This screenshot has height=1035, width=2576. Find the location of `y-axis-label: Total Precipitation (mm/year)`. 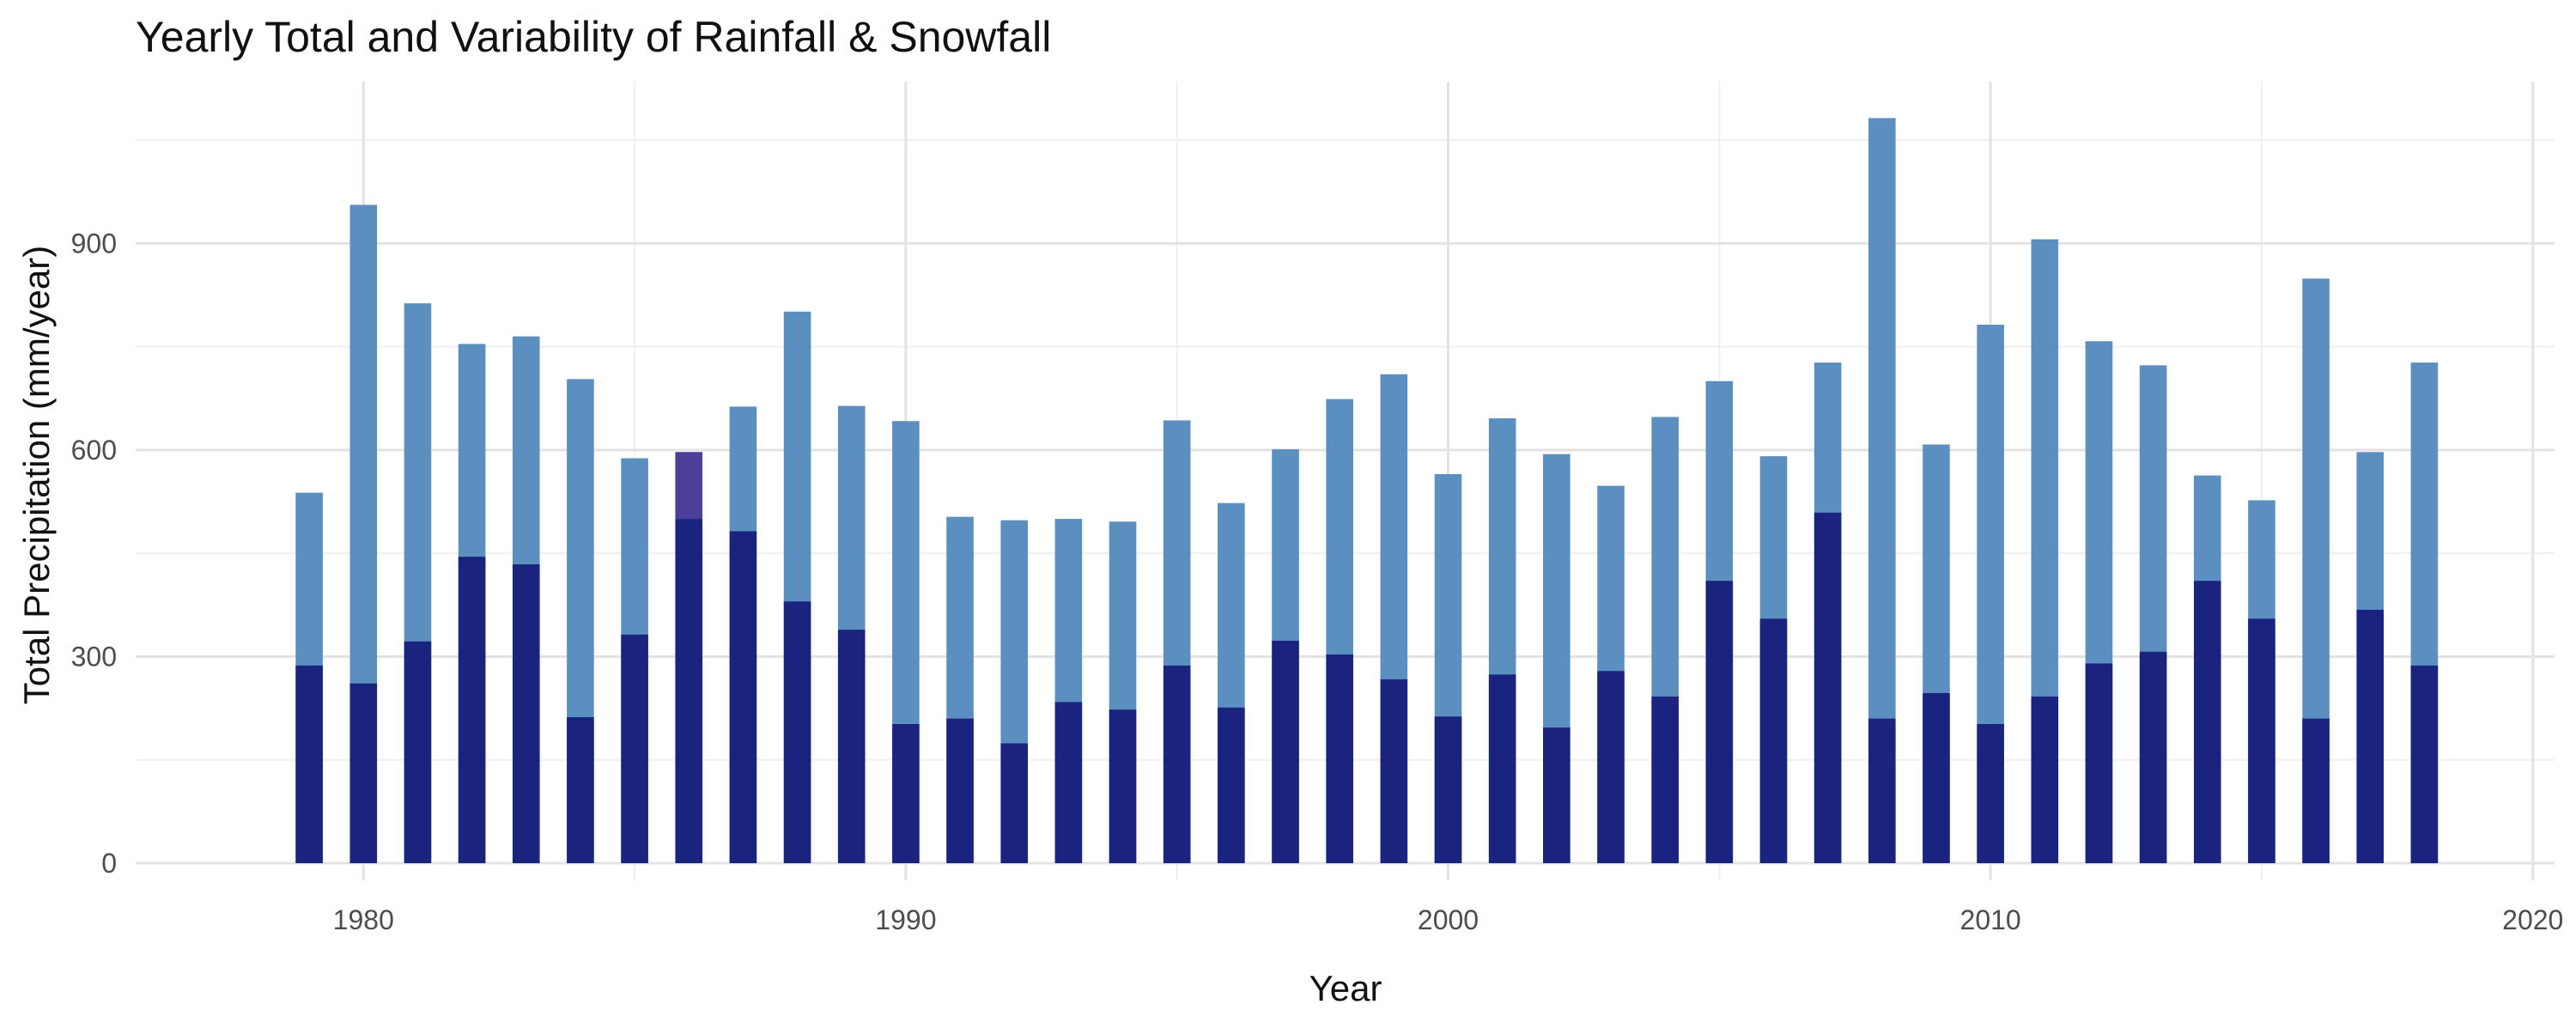

y-axis-label: Total Precipitation (mm/year) is located at coordinates (36, 475).